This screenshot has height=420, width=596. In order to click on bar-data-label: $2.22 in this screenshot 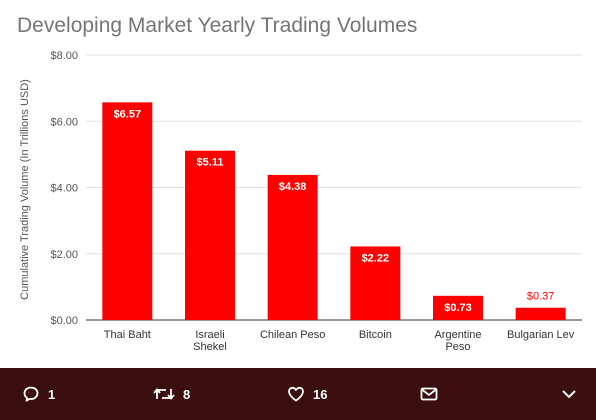, I will do `click(376, 258)`.